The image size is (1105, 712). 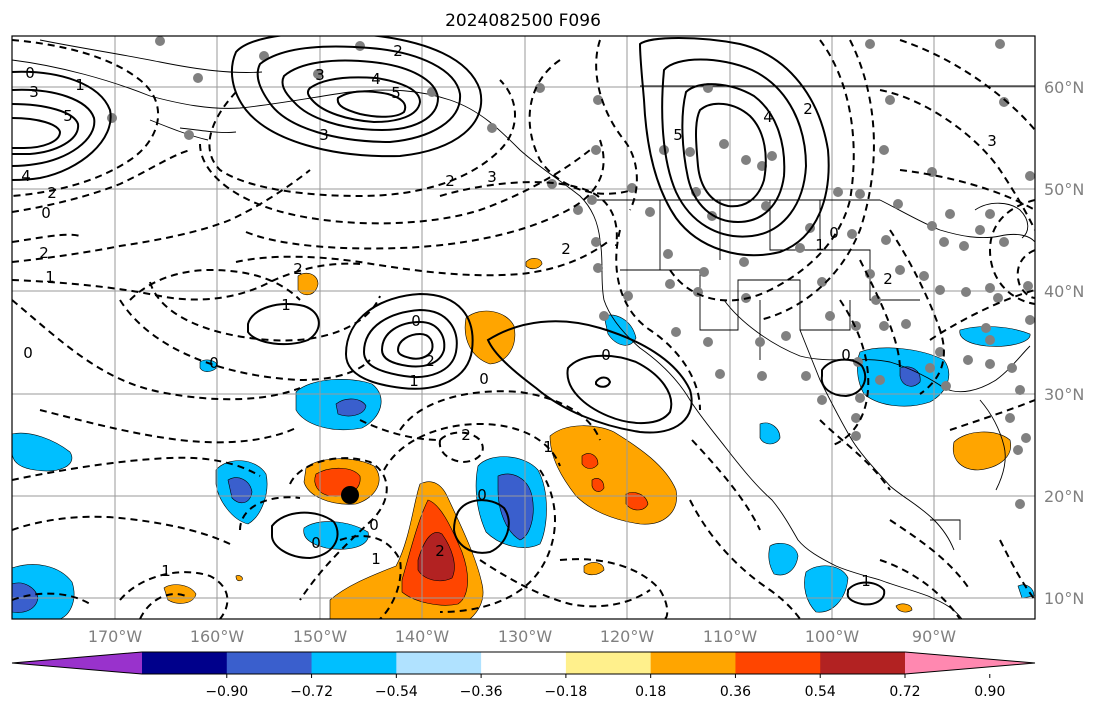 I want to click on colorbar-tick-label: 0.18, so click(x=650, y=692).